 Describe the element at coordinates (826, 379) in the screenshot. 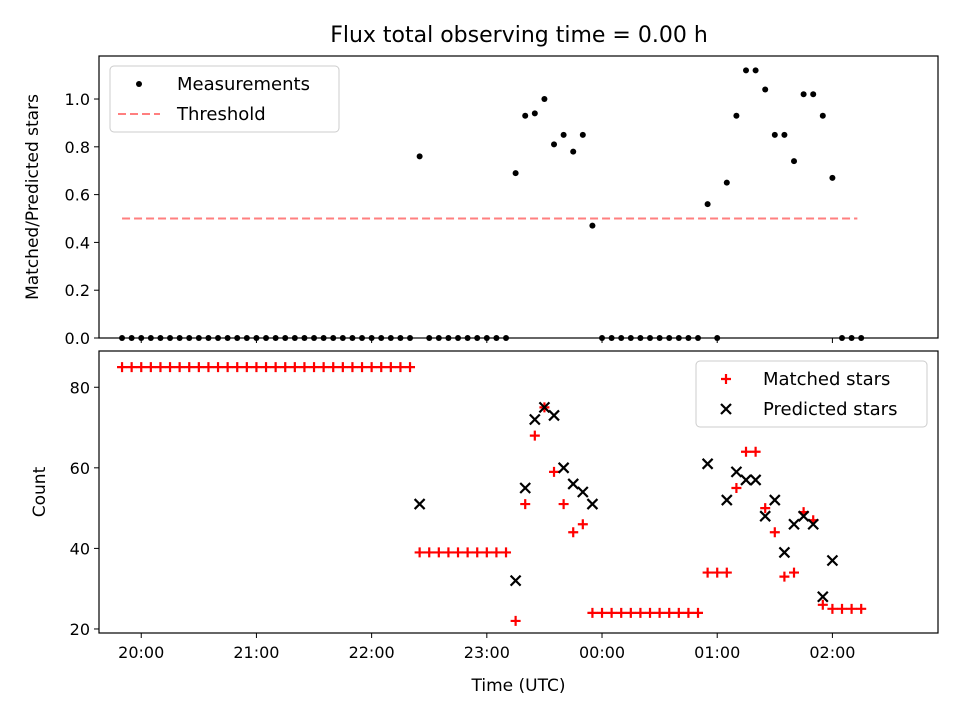

I see `legend-label: Matched stars` at that location.